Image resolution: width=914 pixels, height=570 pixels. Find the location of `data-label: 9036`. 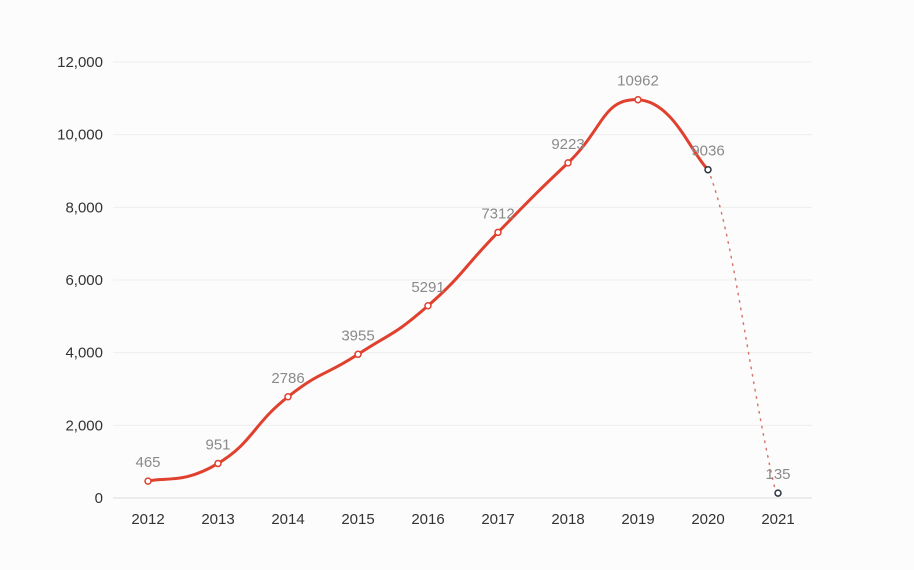

data-label: 9036 is located at coordinates (707, 151).